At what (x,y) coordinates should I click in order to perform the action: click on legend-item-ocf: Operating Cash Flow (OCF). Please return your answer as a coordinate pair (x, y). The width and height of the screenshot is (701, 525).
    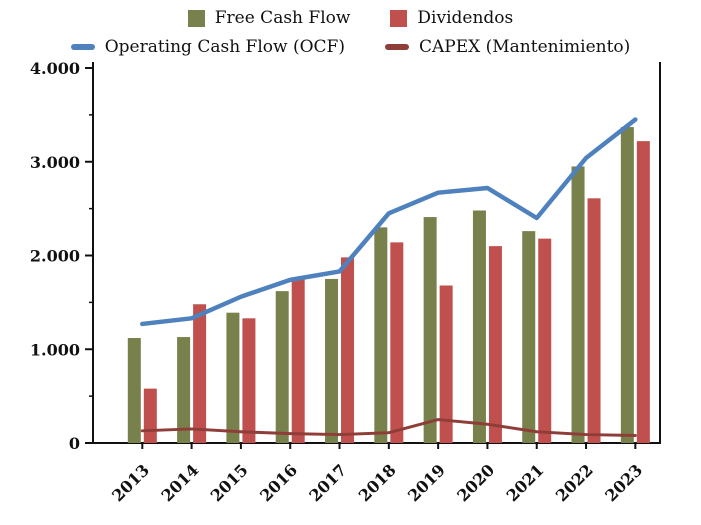
    Looking at the image, I should click on (207, 47).